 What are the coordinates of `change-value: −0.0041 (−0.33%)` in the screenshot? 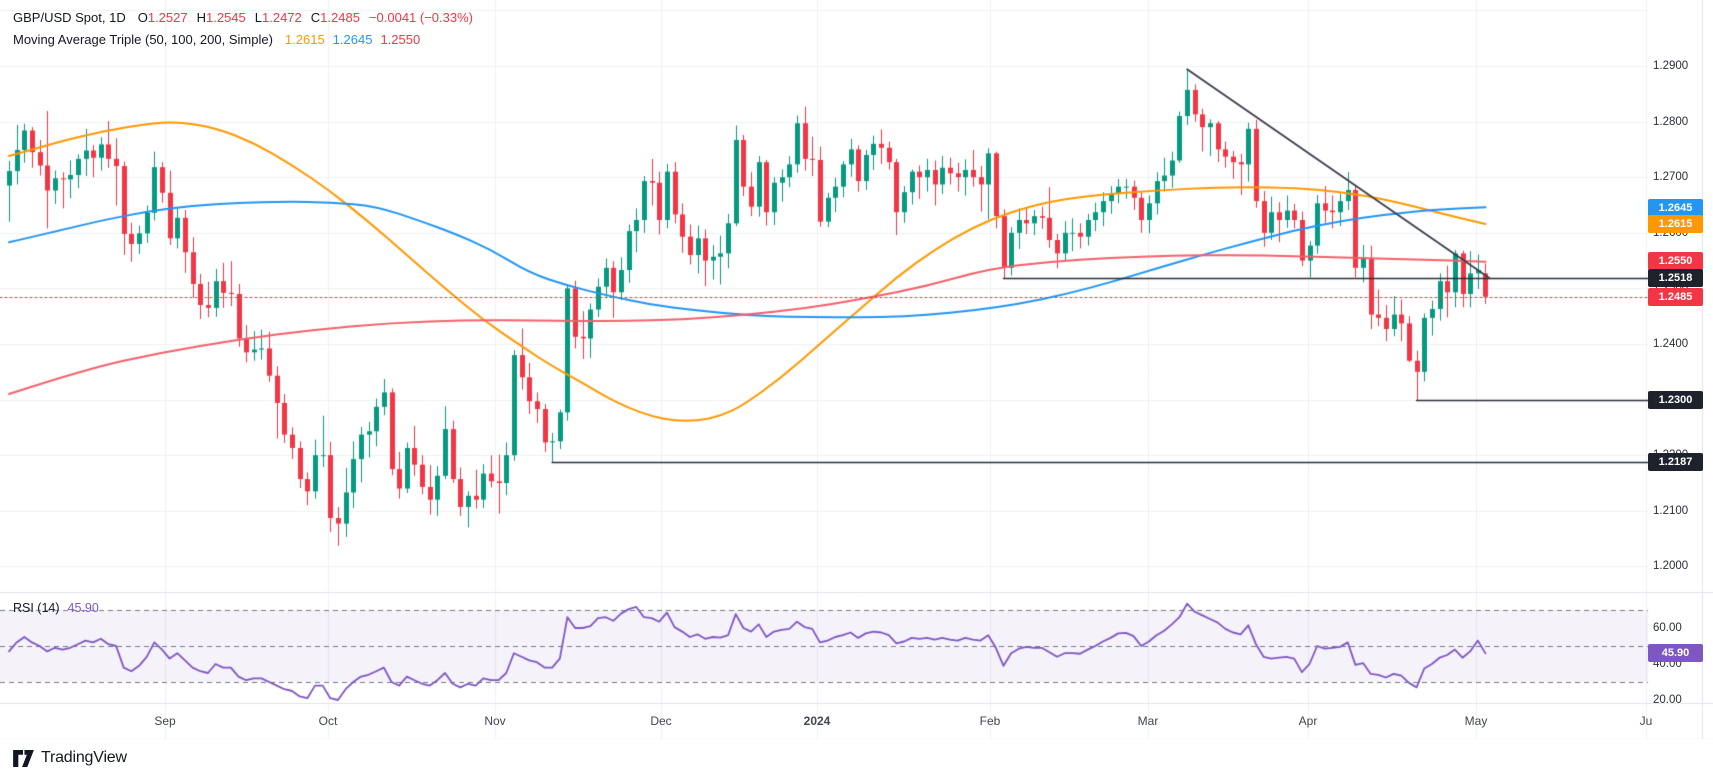 It's located at (420, 17).